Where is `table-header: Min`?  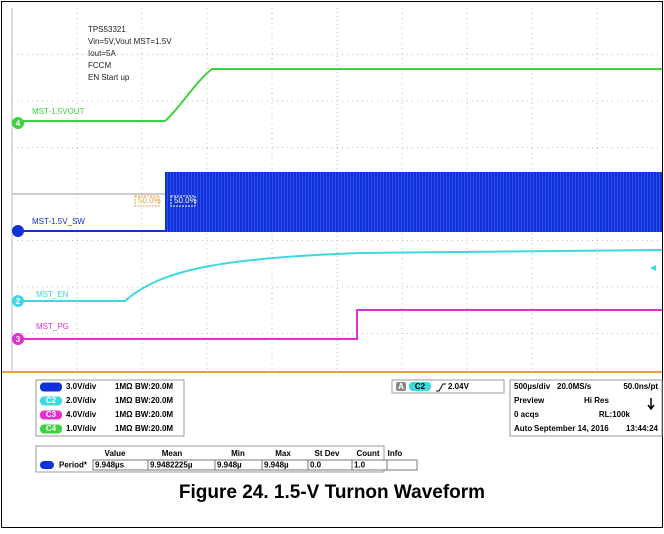 table-header: Min is located at coordinates (238, 453).